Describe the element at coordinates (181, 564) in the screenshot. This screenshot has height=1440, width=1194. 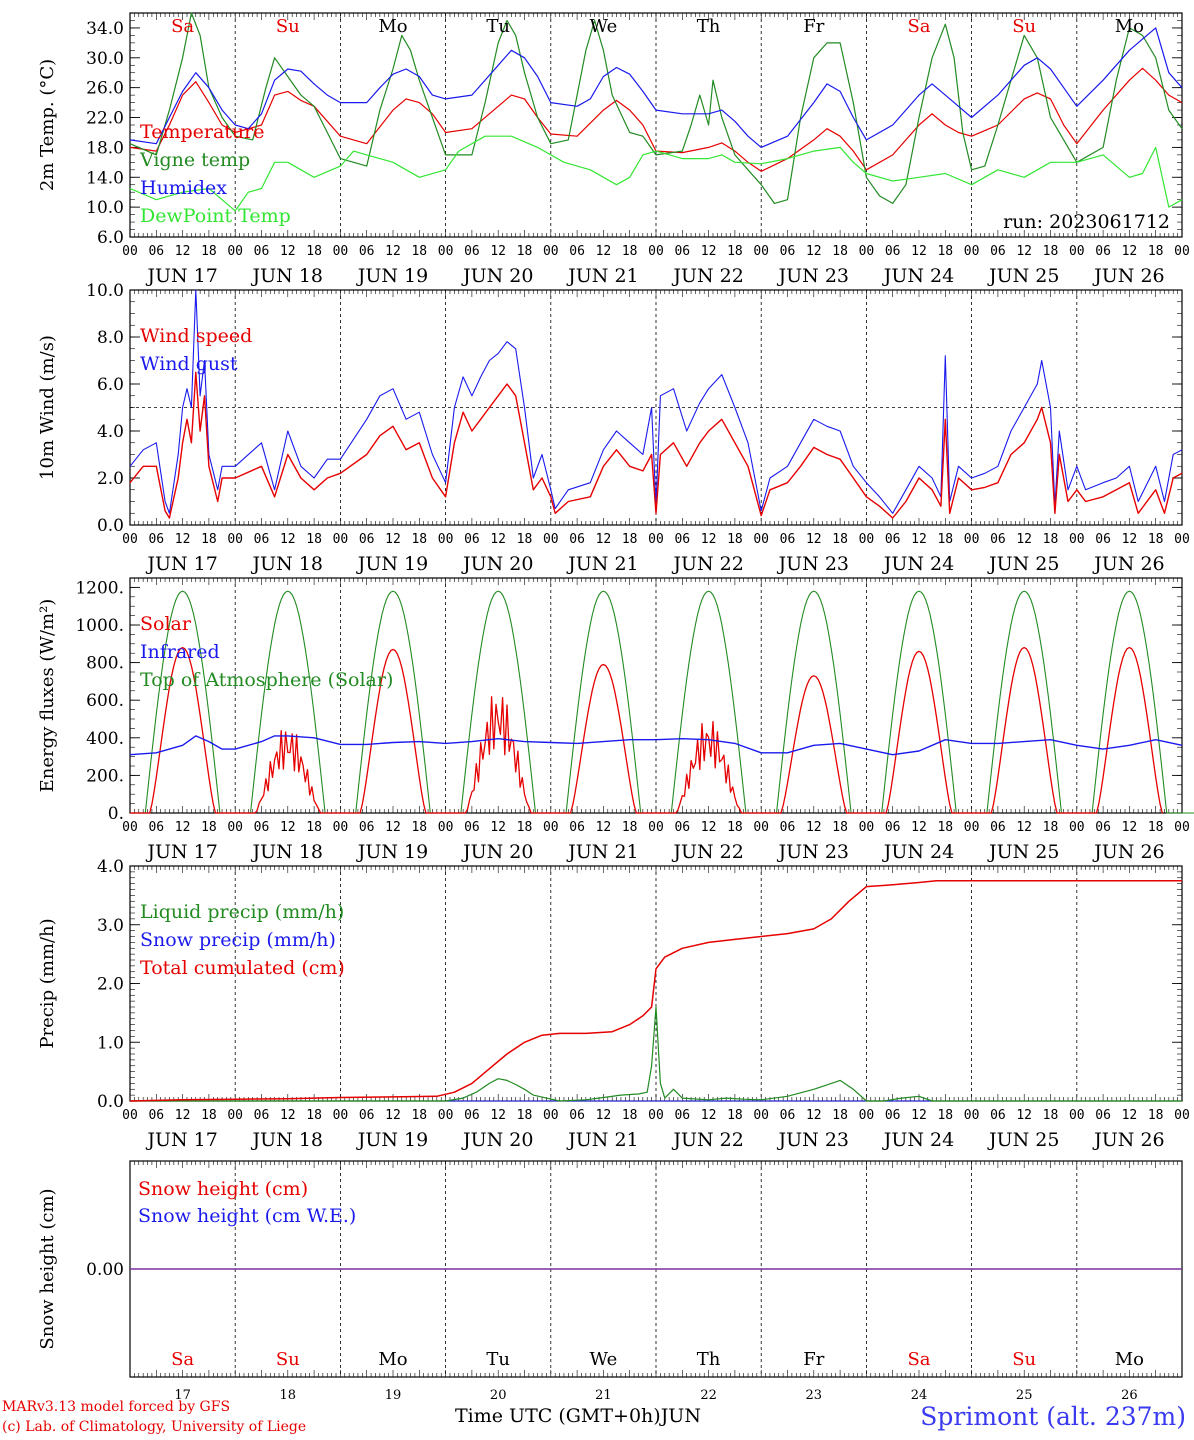
I see `day-tick-label: JUN 17` at that location.